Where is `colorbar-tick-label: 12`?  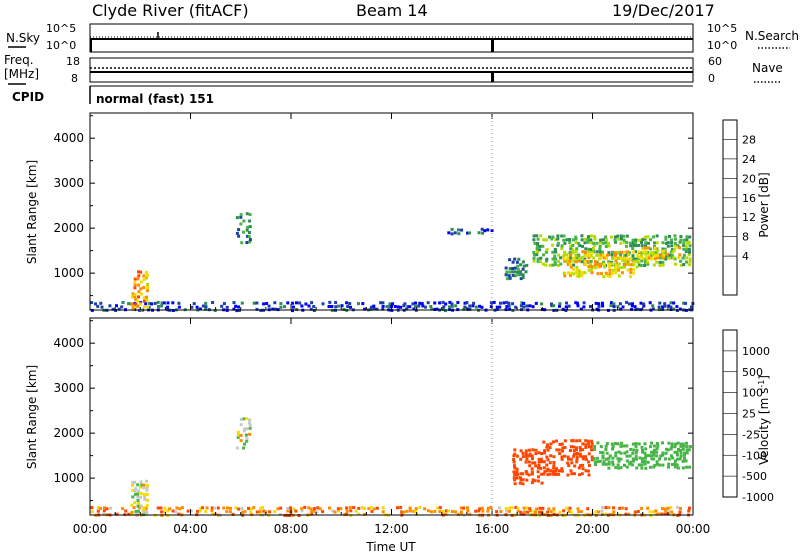
colorbar-tick-label: 12 is located at coordinates (749, 217).